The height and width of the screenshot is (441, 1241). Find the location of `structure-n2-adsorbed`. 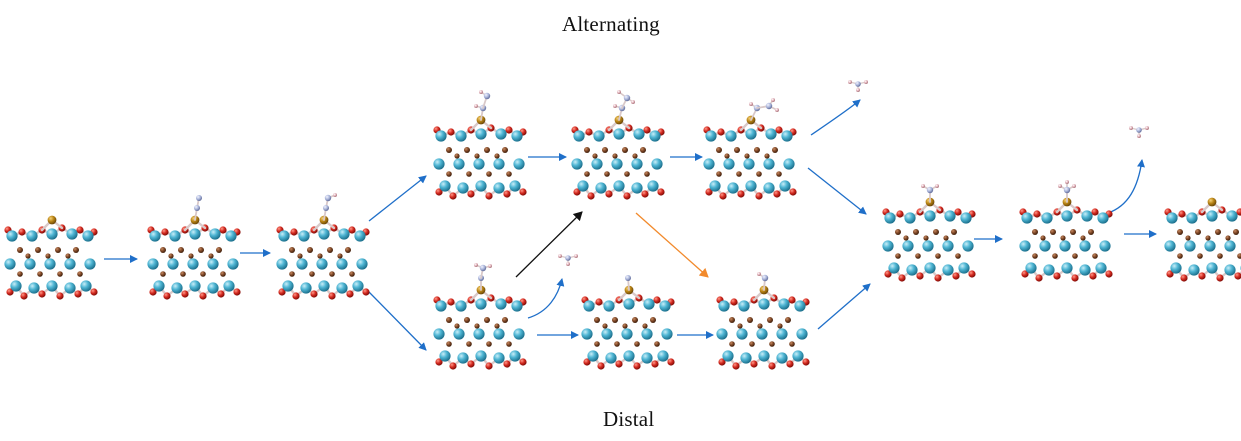

structure-n2-adsorbed is located at coordinates (194, 247).